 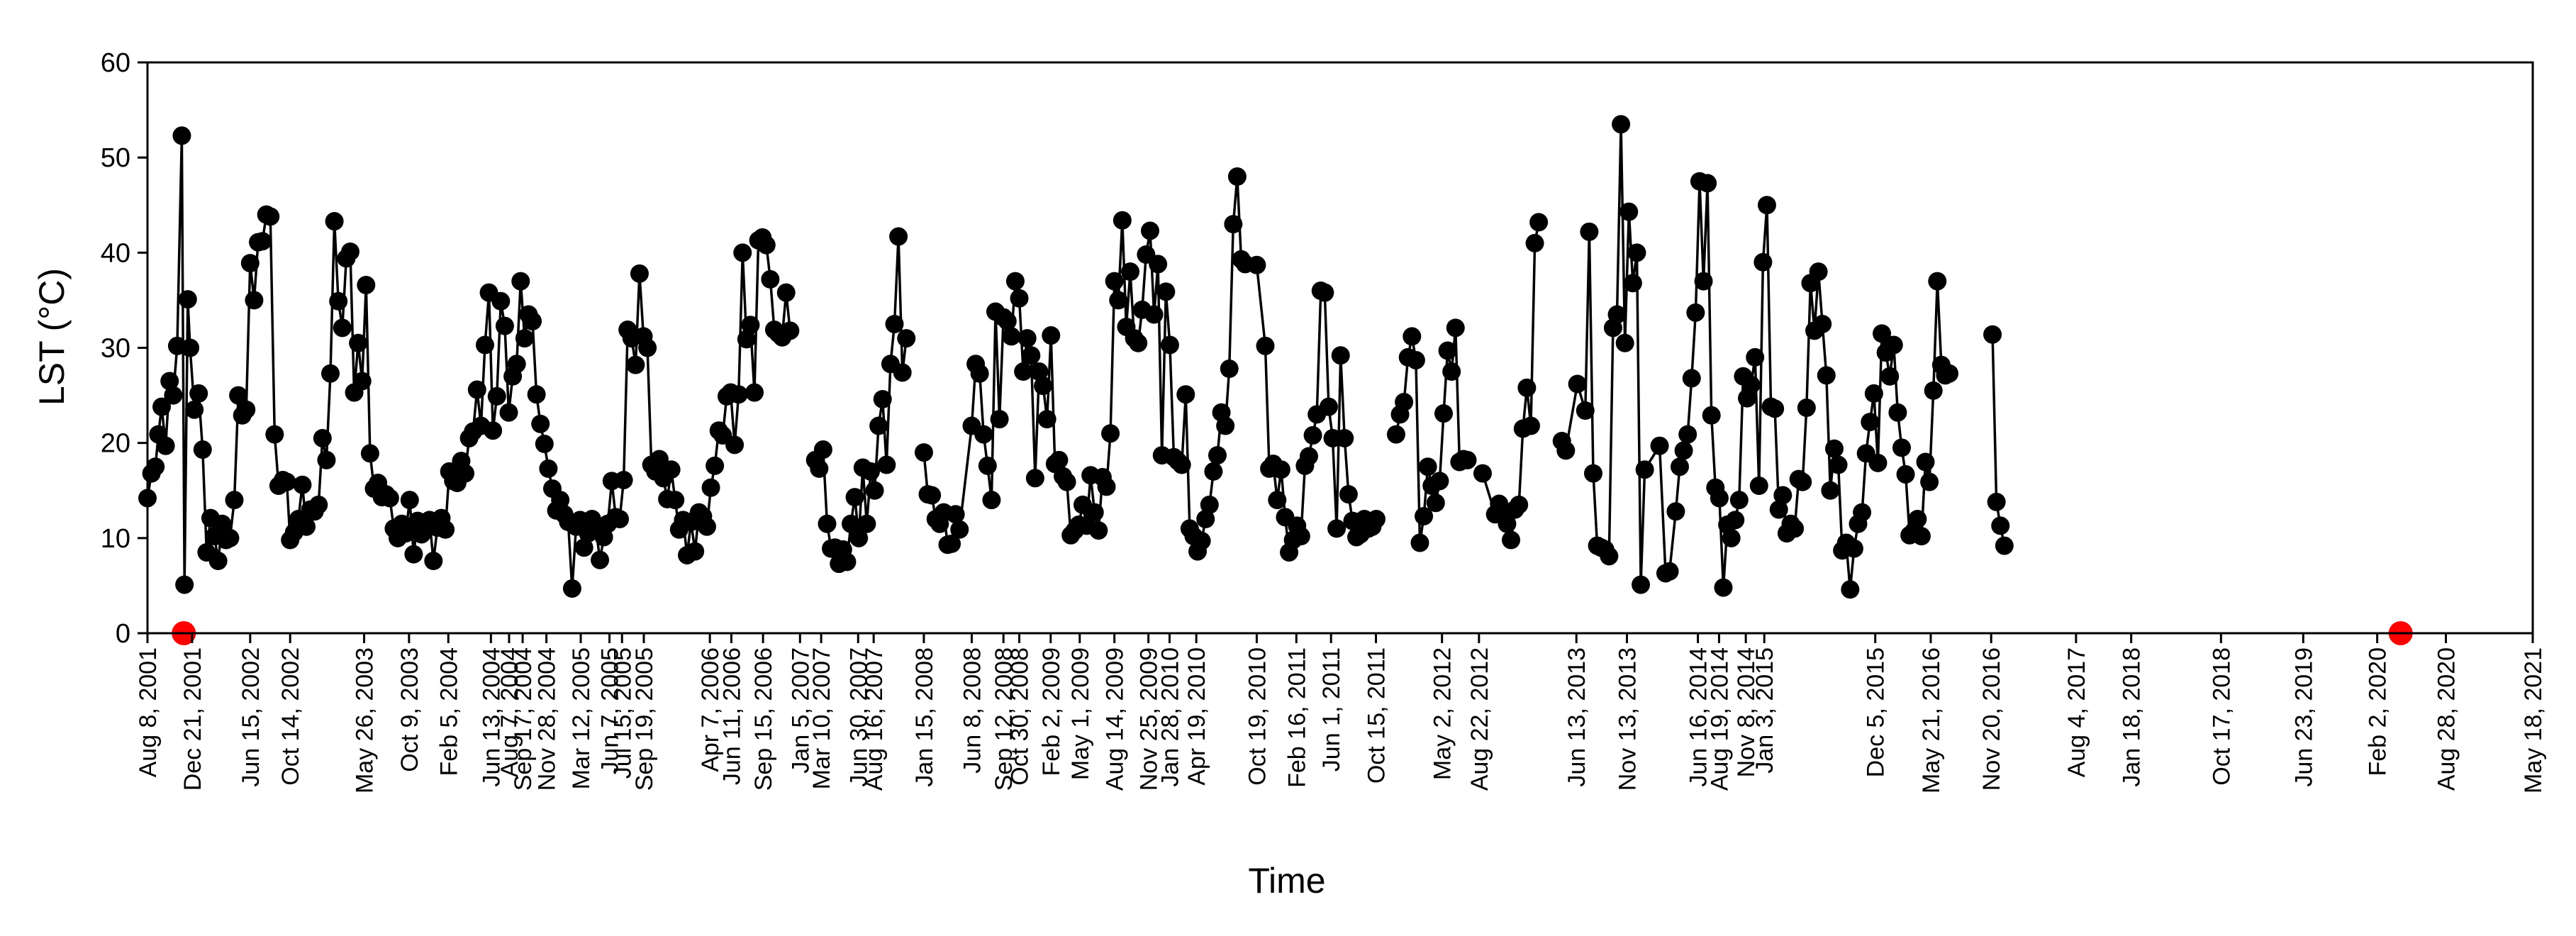 I want to click on y-tick-label: 40, so click(x=115, y=253).